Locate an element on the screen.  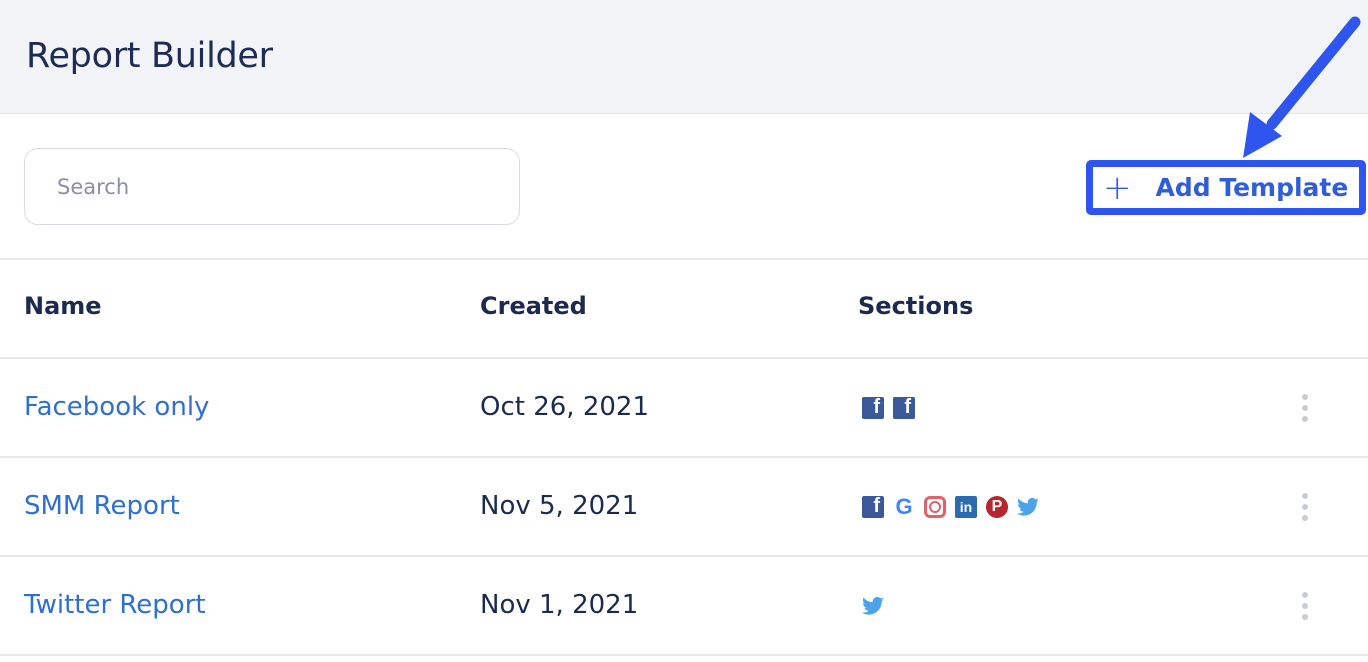
google-icon: G is located at coordinates (904, 506).